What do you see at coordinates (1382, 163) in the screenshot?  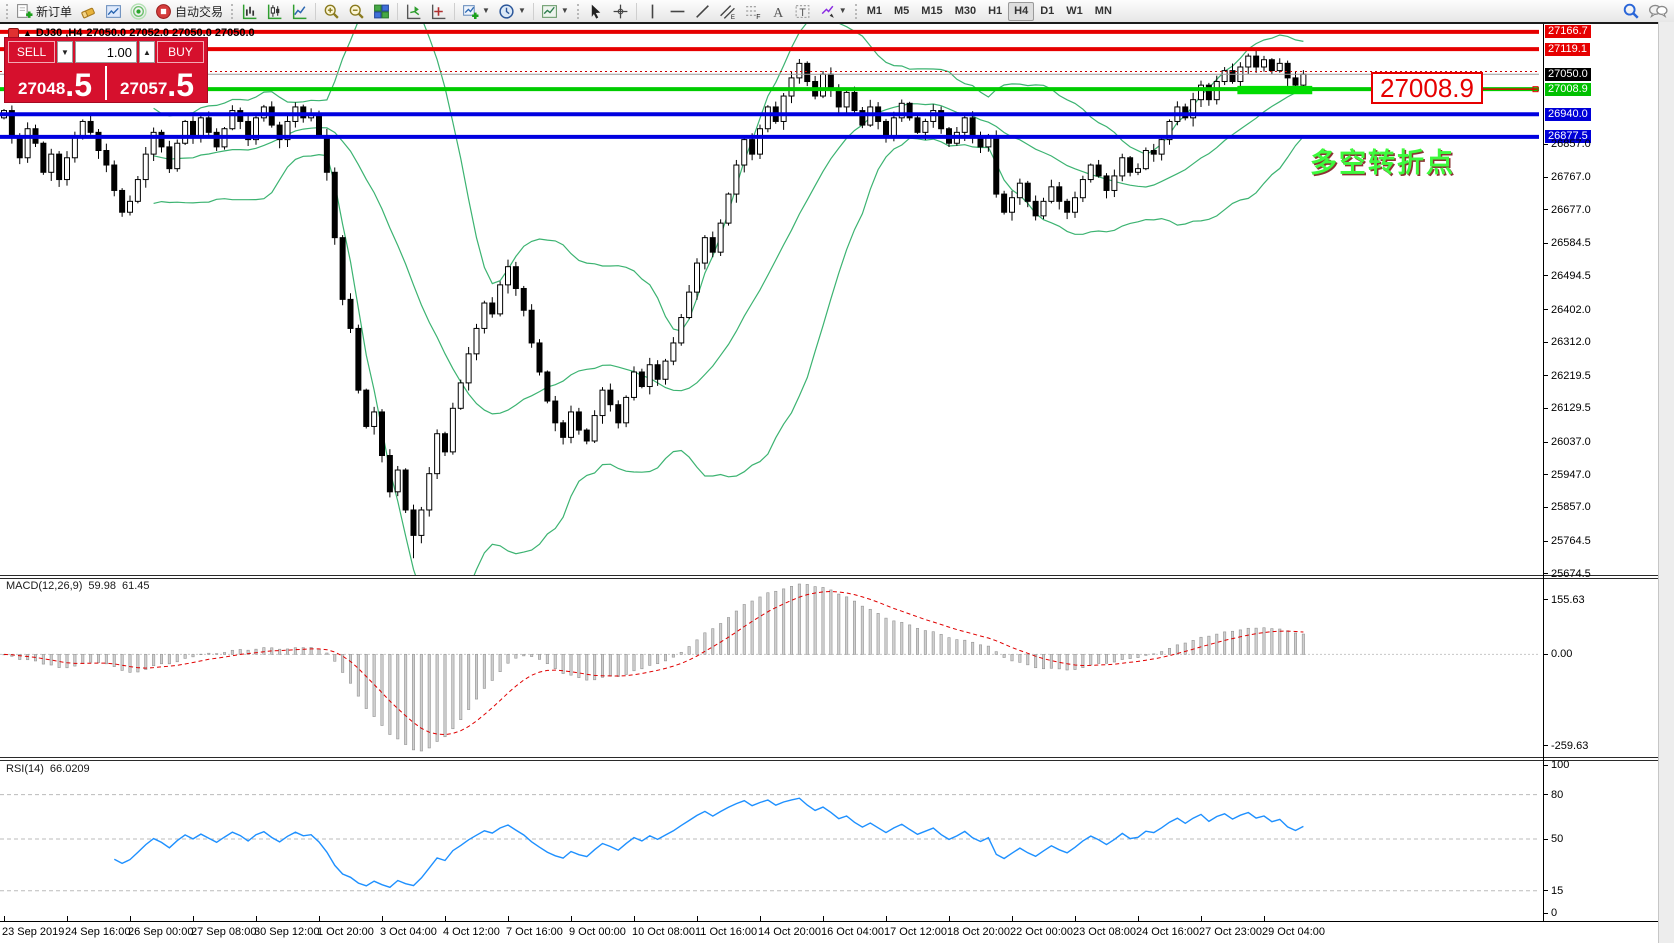 I see `turning-point-annotation: 多空转折点` at bounding box center [1382, 163].